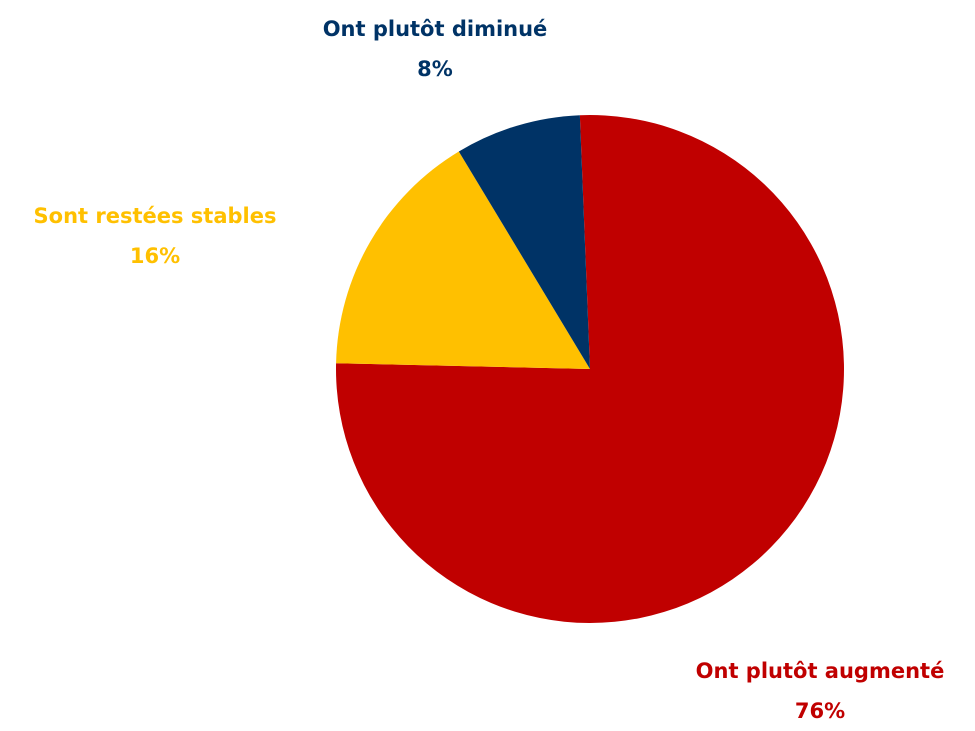  I want to click on slice-value: 8%, so click(435, 69).